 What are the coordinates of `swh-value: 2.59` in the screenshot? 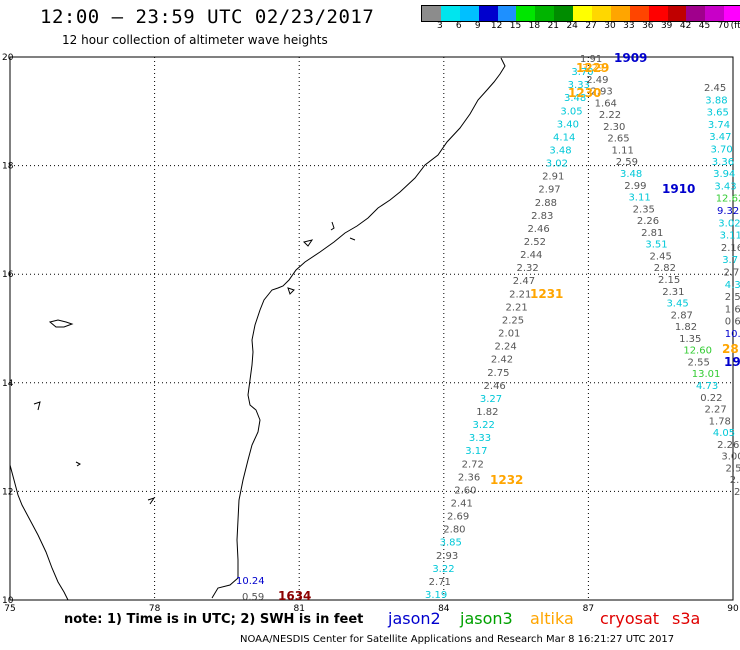 It's located at (627, 162).